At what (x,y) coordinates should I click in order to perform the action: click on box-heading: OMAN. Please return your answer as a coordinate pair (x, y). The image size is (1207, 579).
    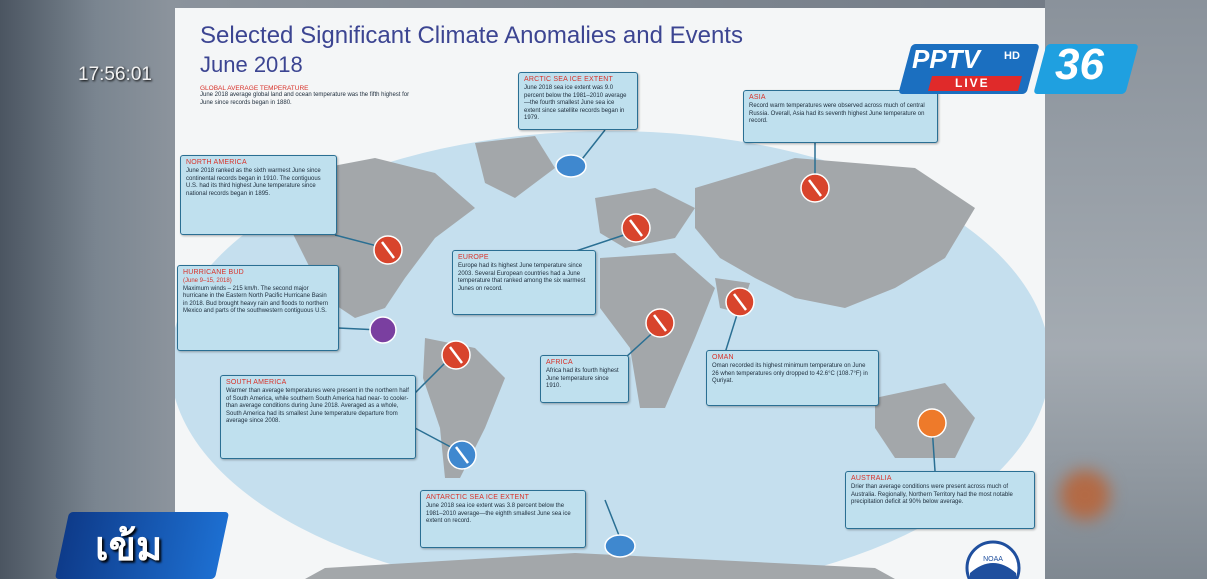
    Looking at the image, I should click on (723, 357).